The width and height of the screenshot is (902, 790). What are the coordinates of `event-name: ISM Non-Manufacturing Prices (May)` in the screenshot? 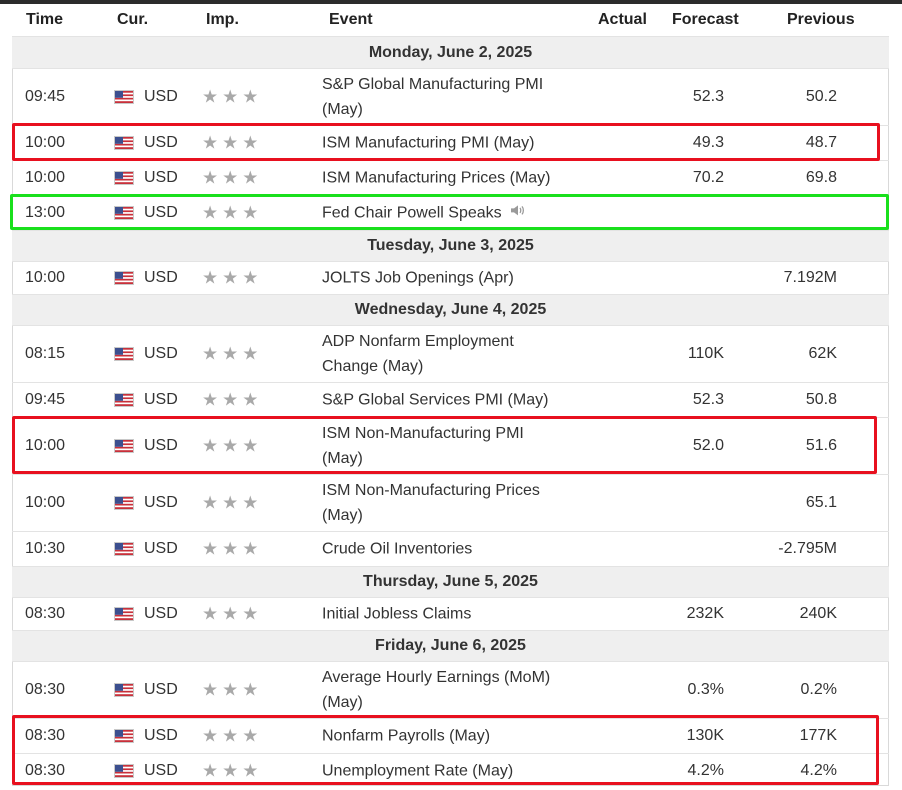 It's located at (444, 503).